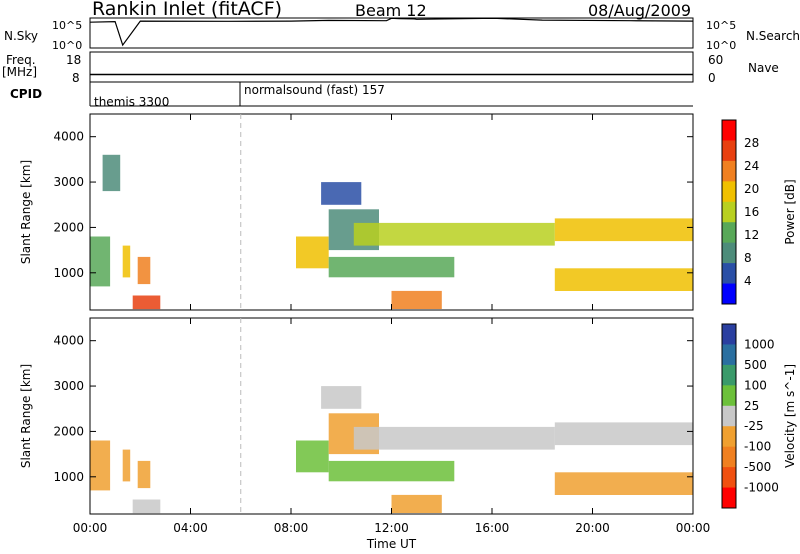 The height and width of the screenshot is (554, 800). I want to click on freq-label: Freq., so click(21, 60).